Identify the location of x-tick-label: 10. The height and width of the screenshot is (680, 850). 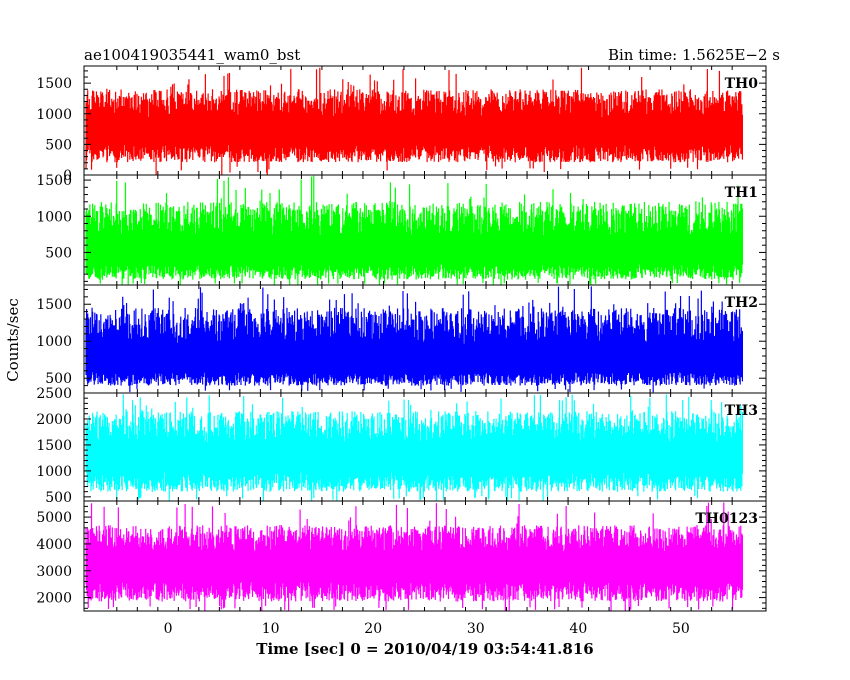
(271, 629).